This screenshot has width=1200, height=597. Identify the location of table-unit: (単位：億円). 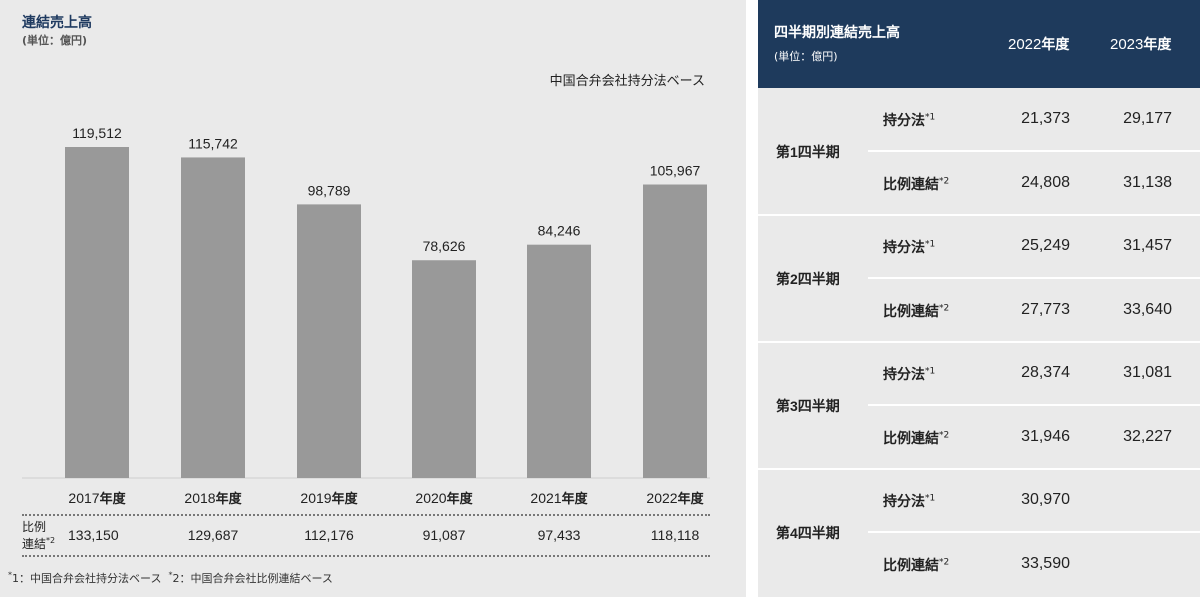
(806, 56).